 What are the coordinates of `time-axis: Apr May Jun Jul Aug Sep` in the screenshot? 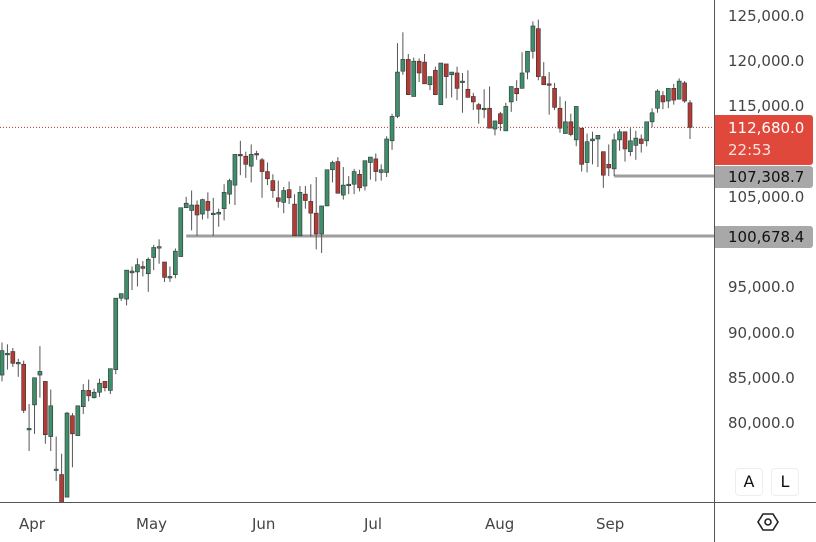 It's located at (357, 522).